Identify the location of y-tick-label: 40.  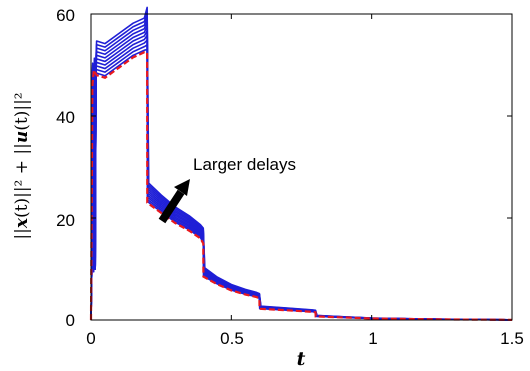
(65, 117).